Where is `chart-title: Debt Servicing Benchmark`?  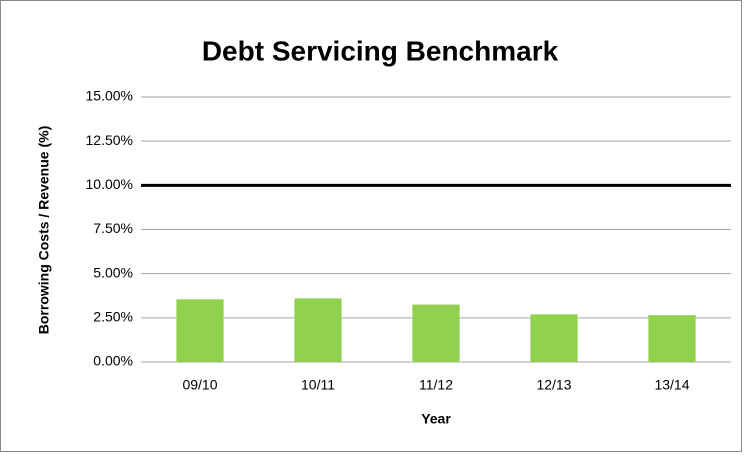 chart-title: Debt Servicing Benchmark is located at coordinates (380, 50).